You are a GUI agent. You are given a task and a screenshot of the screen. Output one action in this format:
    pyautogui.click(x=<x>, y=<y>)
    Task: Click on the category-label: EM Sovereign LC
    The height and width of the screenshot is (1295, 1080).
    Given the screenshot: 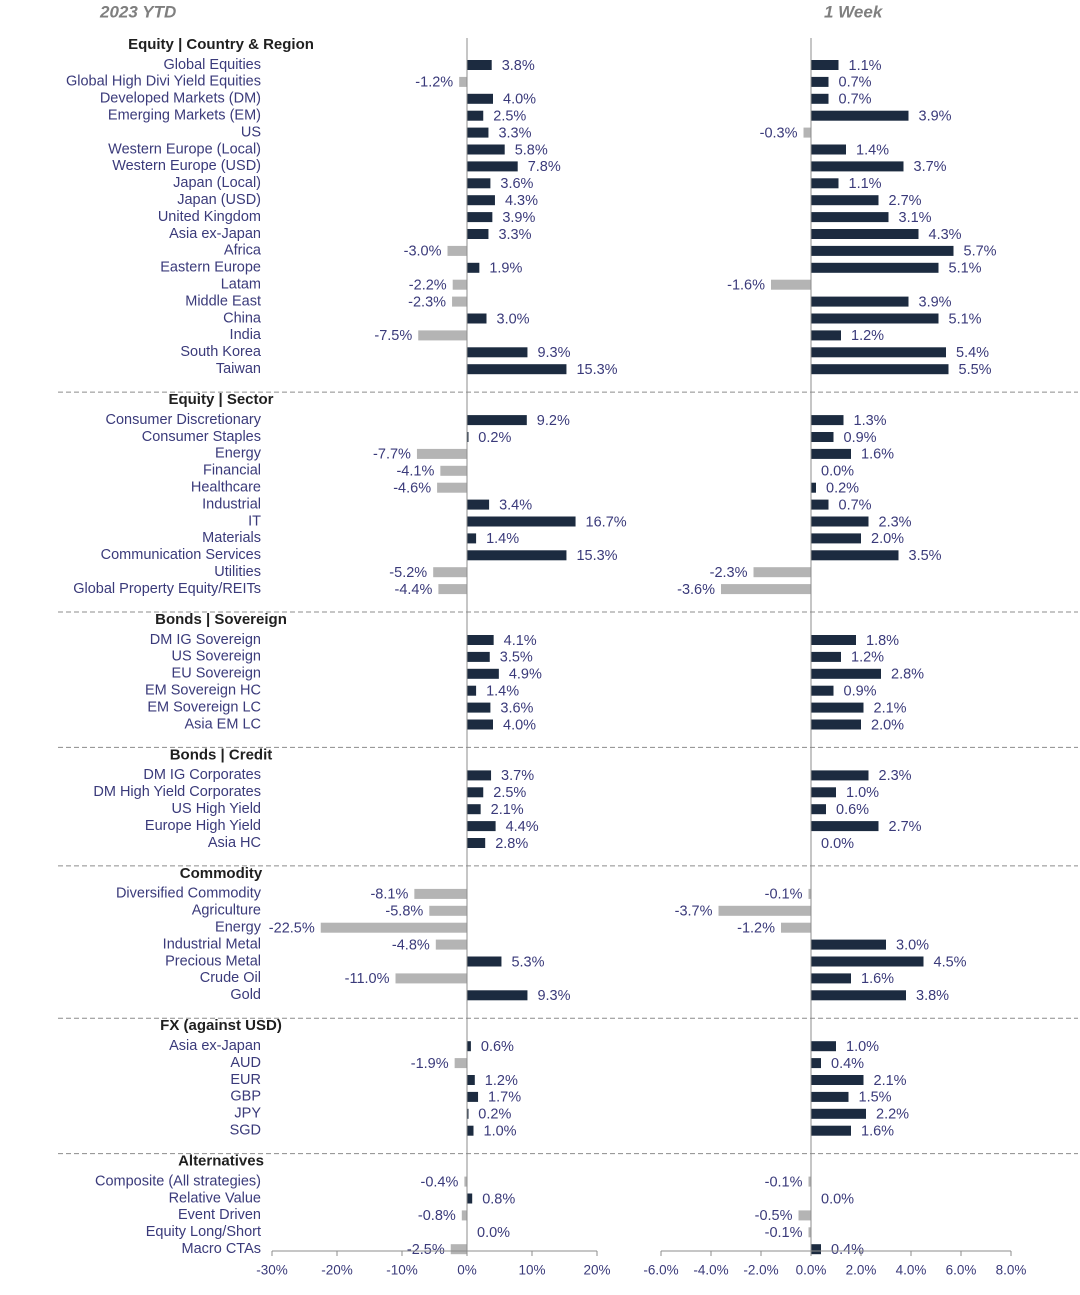 What is the action you would take?
    pyautogui.click(x=204, y=707)
    